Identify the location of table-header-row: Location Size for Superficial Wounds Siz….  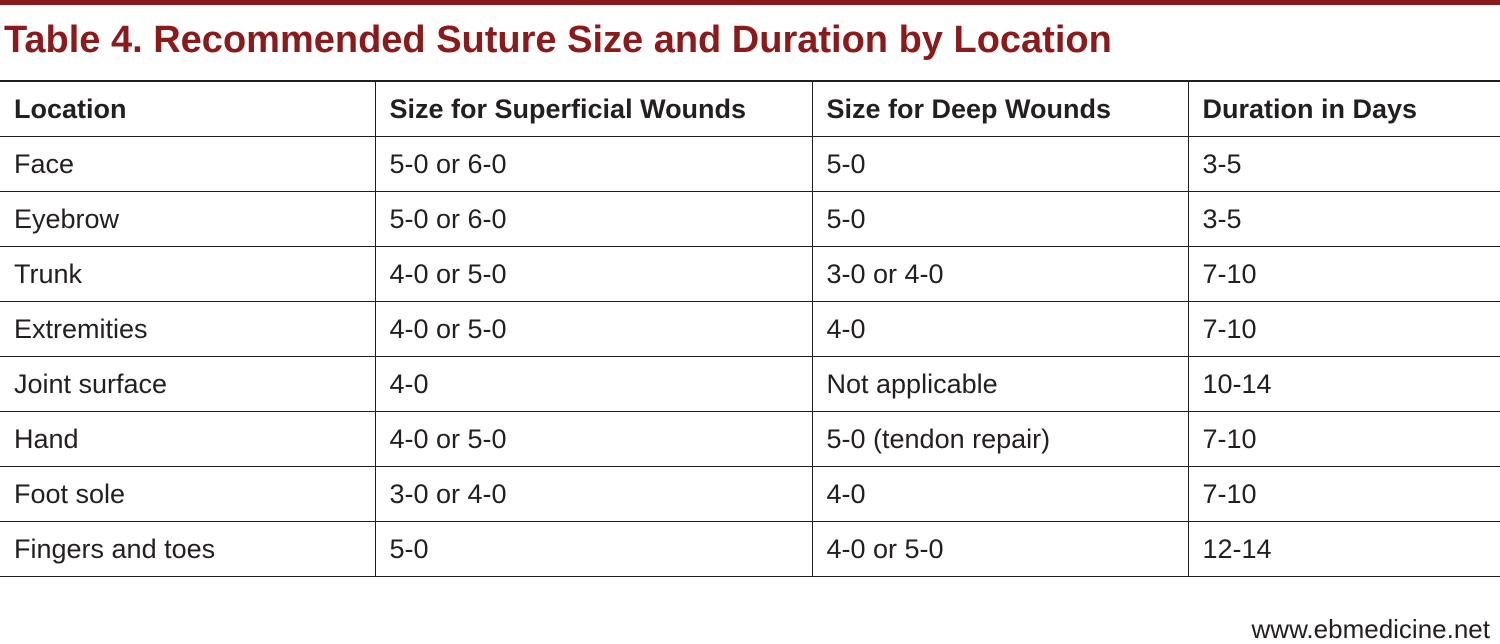
(750, 108).